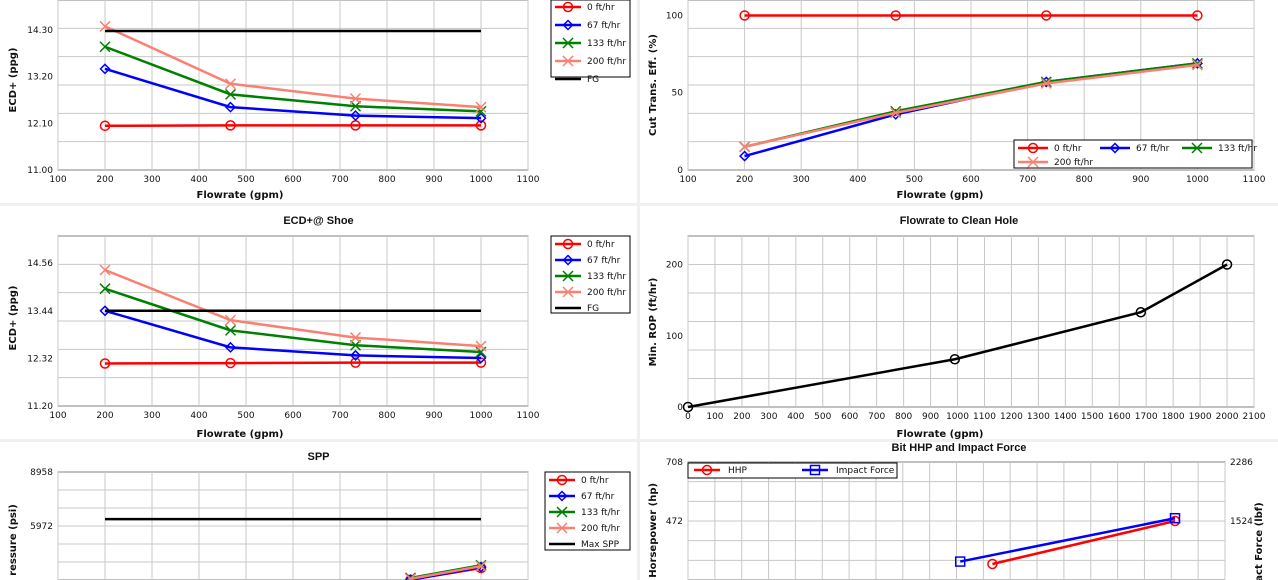 This screenshot has height=580, width=1278. What do you see at coordinates (606, 62) in the screenshot?
I see `legend-label-ecd-bit-3: 200 ft/hr` at bounding box center [606, 62].